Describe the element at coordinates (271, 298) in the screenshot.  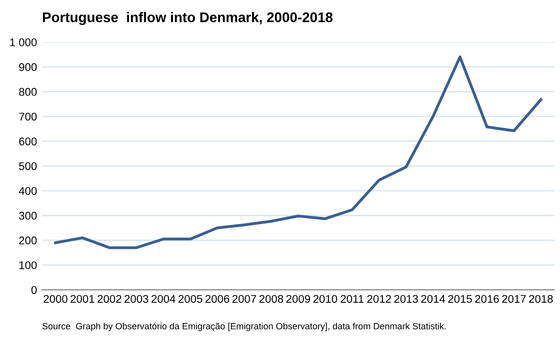
I see `x-tick-label: 2008` at that location.